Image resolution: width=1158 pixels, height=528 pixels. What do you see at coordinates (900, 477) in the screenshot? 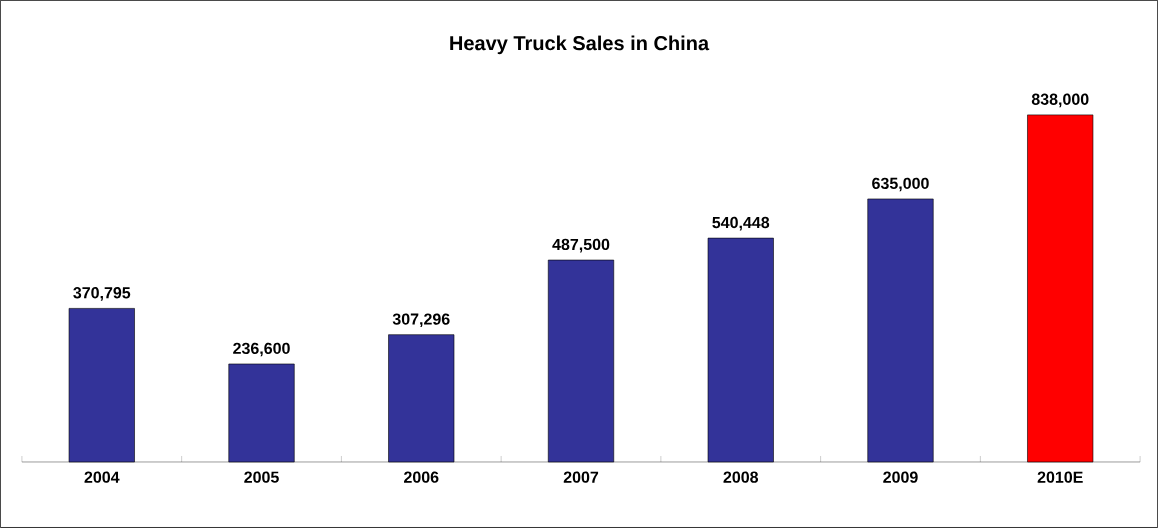
I see `x-tick-label: 2009` at bounding box center [900, 477].